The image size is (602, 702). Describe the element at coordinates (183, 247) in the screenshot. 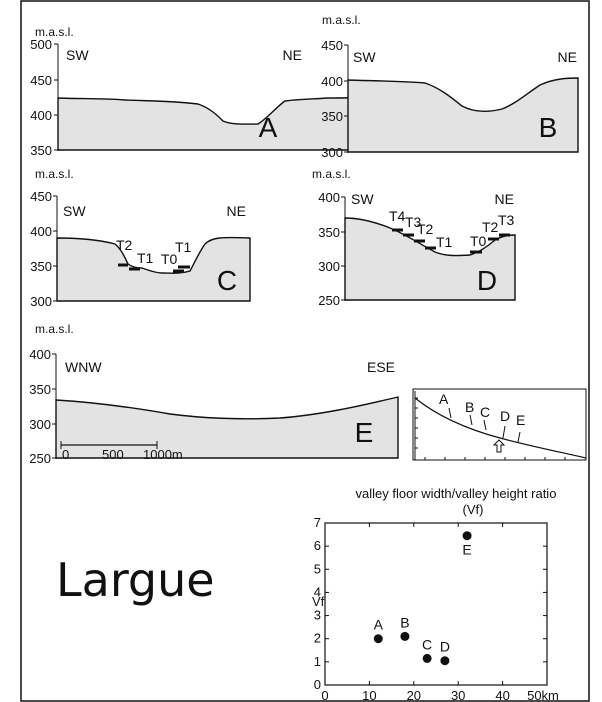

I see `profile-c-terrace-t1-right: T1` at that location.